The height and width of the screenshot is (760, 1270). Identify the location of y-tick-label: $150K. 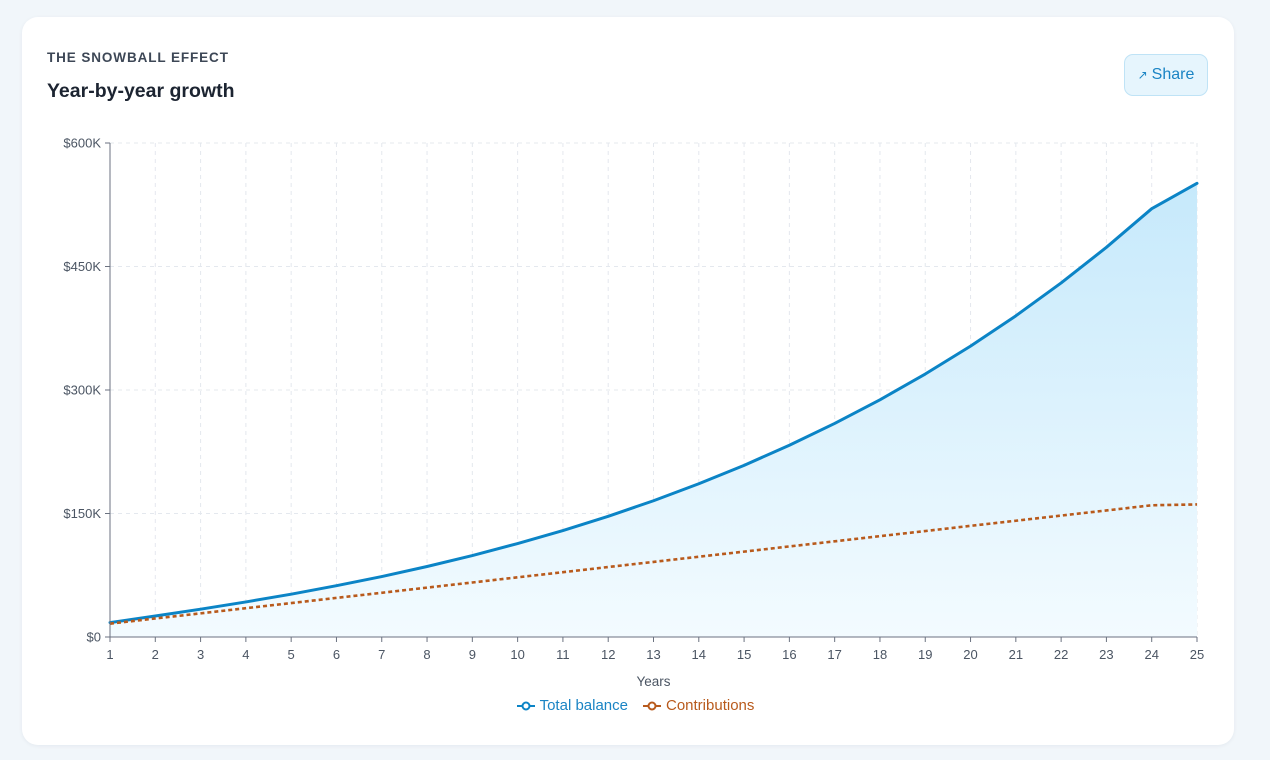
(82, 513).